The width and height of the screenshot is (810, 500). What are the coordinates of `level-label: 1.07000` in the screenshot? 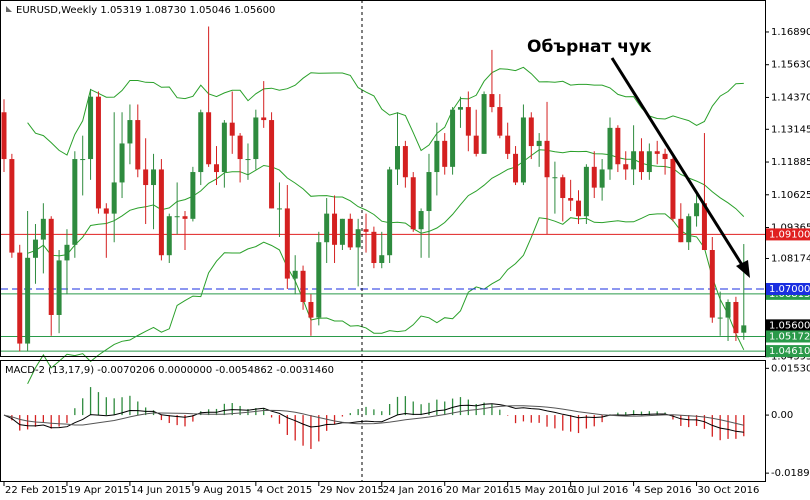 It's located at (789, 289).